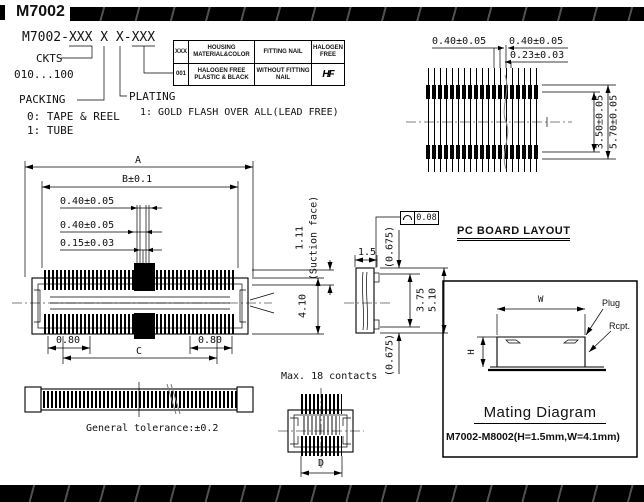  I want to click on ordering-callout-lines, so click(117, 73).